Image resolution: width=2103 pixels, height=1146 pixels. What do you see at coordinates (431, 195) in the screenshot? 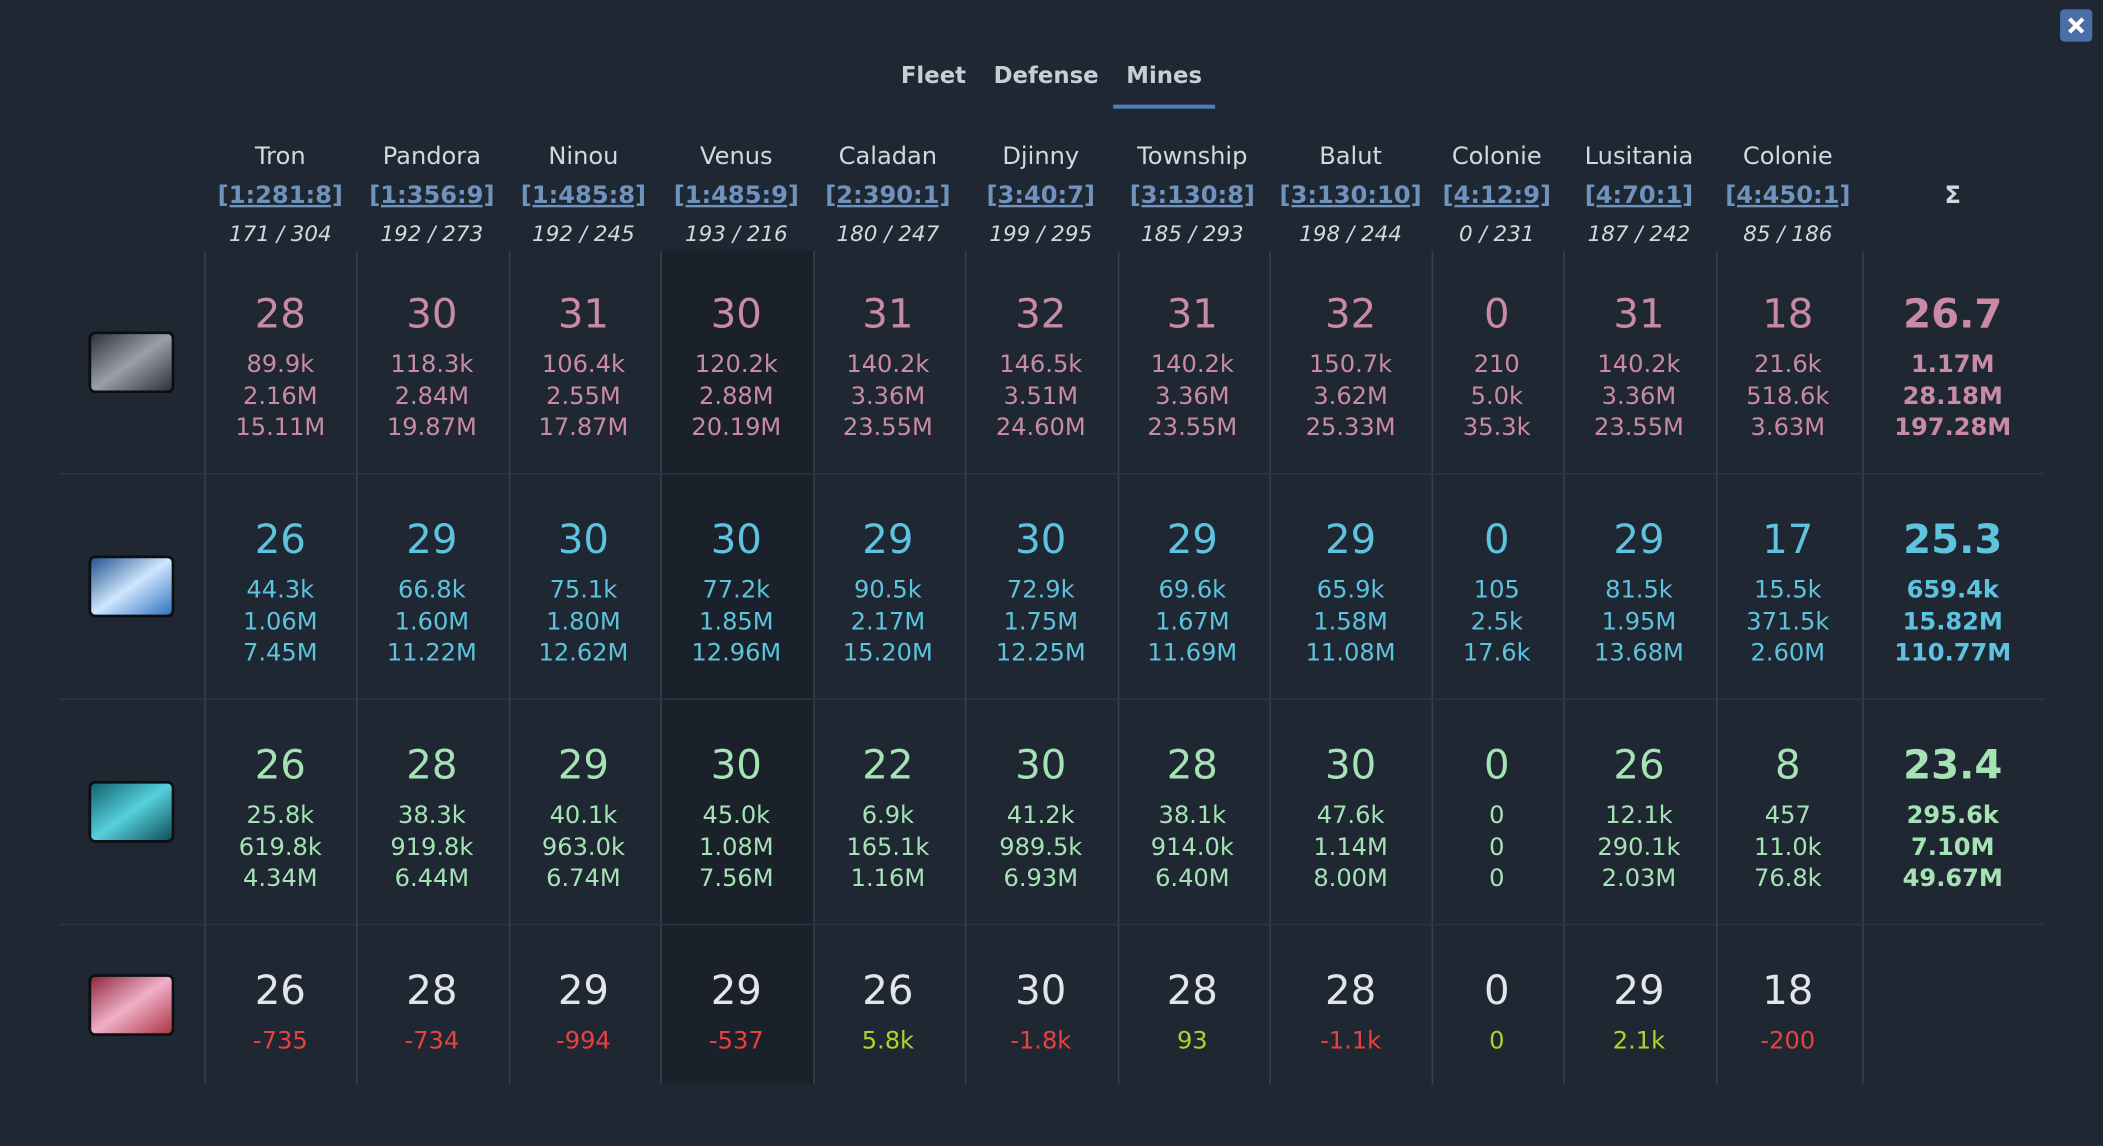
I see `planet-coords: [1:356:9]` at bounding box center [431, 195].